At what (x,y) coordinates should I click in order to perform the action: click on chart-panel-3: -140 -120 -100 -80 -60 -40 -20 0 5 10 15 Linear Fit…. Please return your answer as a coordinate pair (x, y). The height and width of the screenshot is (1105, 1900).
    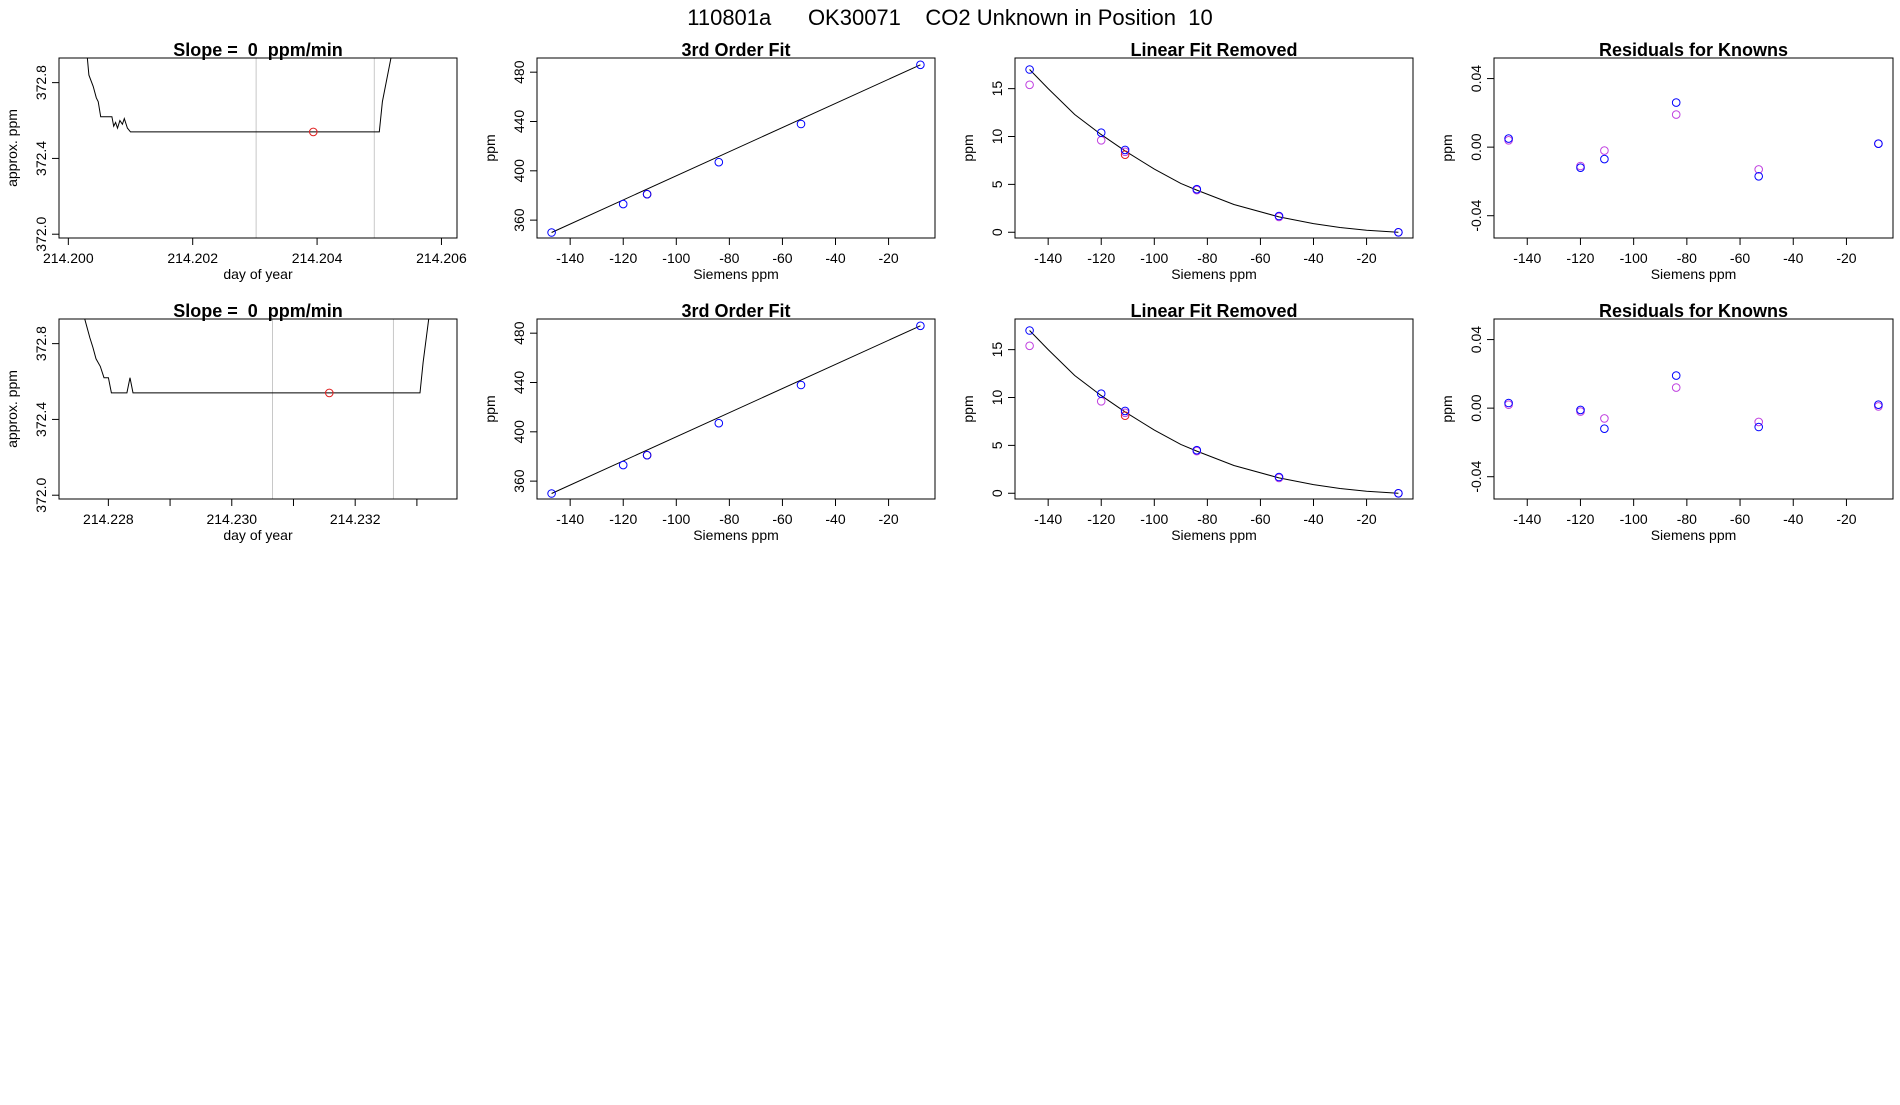
    Looking at the image, I should click on (1187, 161).